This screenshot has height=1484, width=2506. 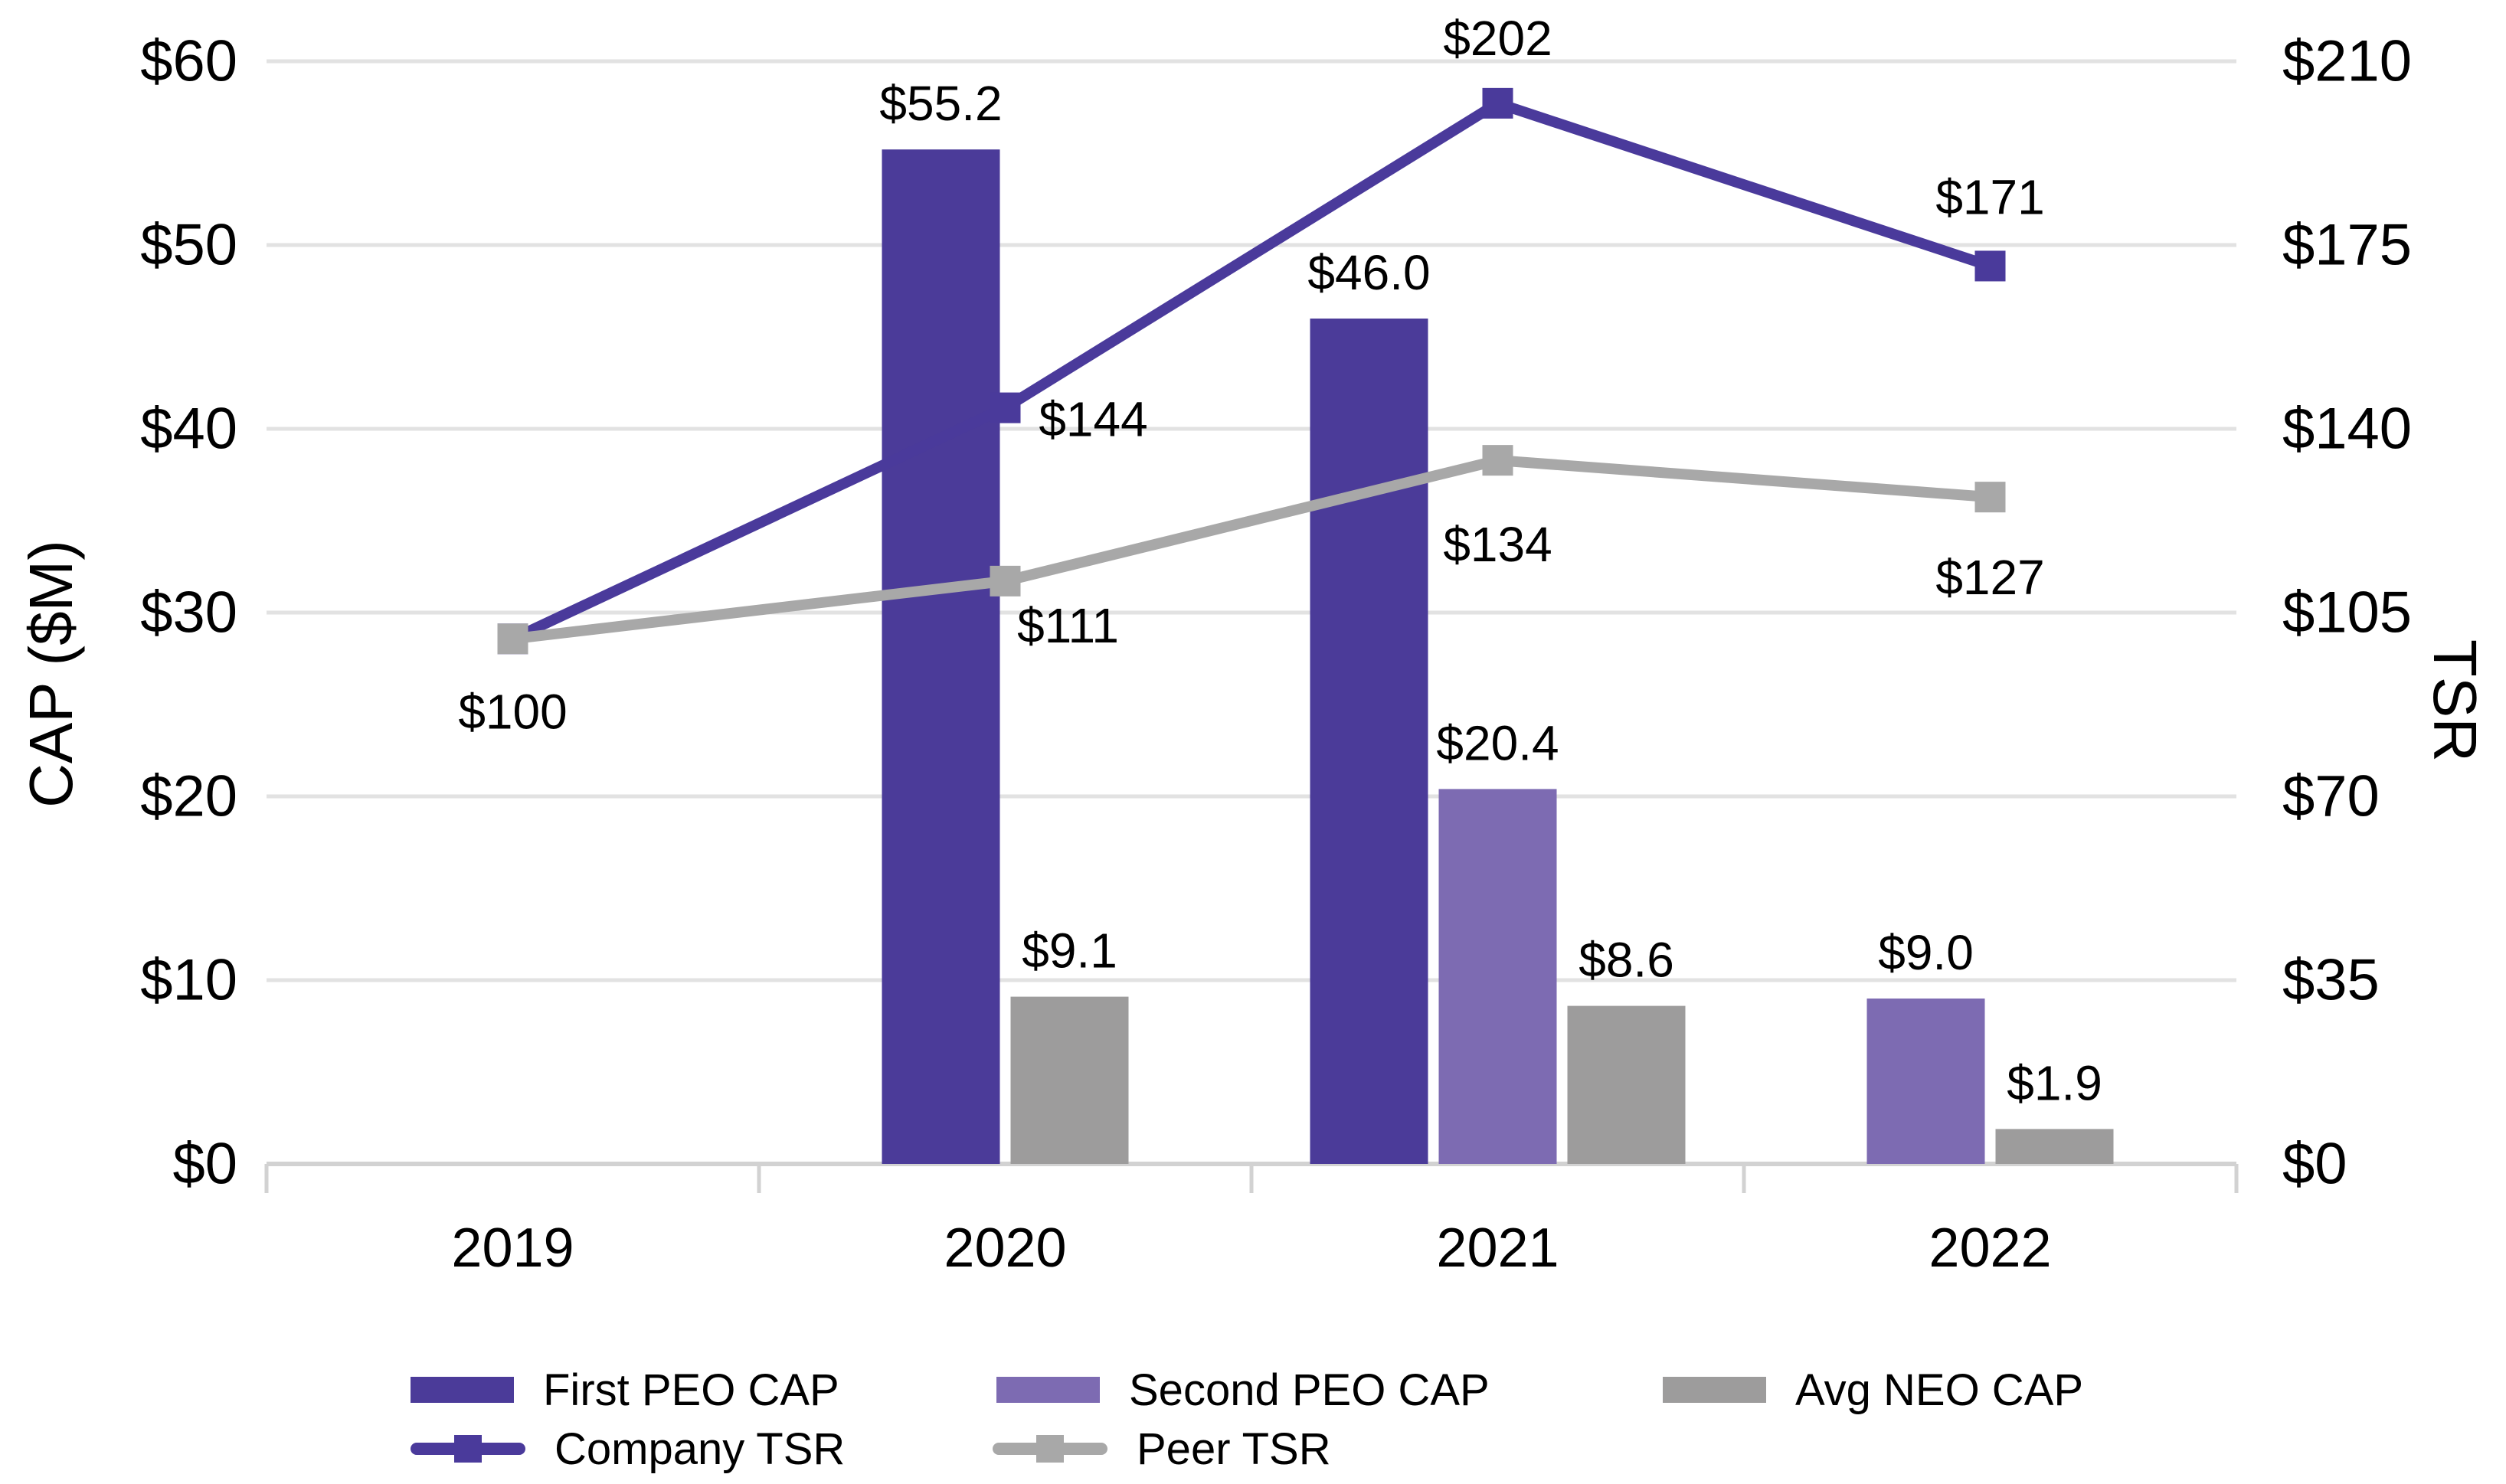 What do you see at coordinates (2347, 613) in the screenshot?
I see `right-axis-tick-label: $105` at bounding box center [2347, 613].